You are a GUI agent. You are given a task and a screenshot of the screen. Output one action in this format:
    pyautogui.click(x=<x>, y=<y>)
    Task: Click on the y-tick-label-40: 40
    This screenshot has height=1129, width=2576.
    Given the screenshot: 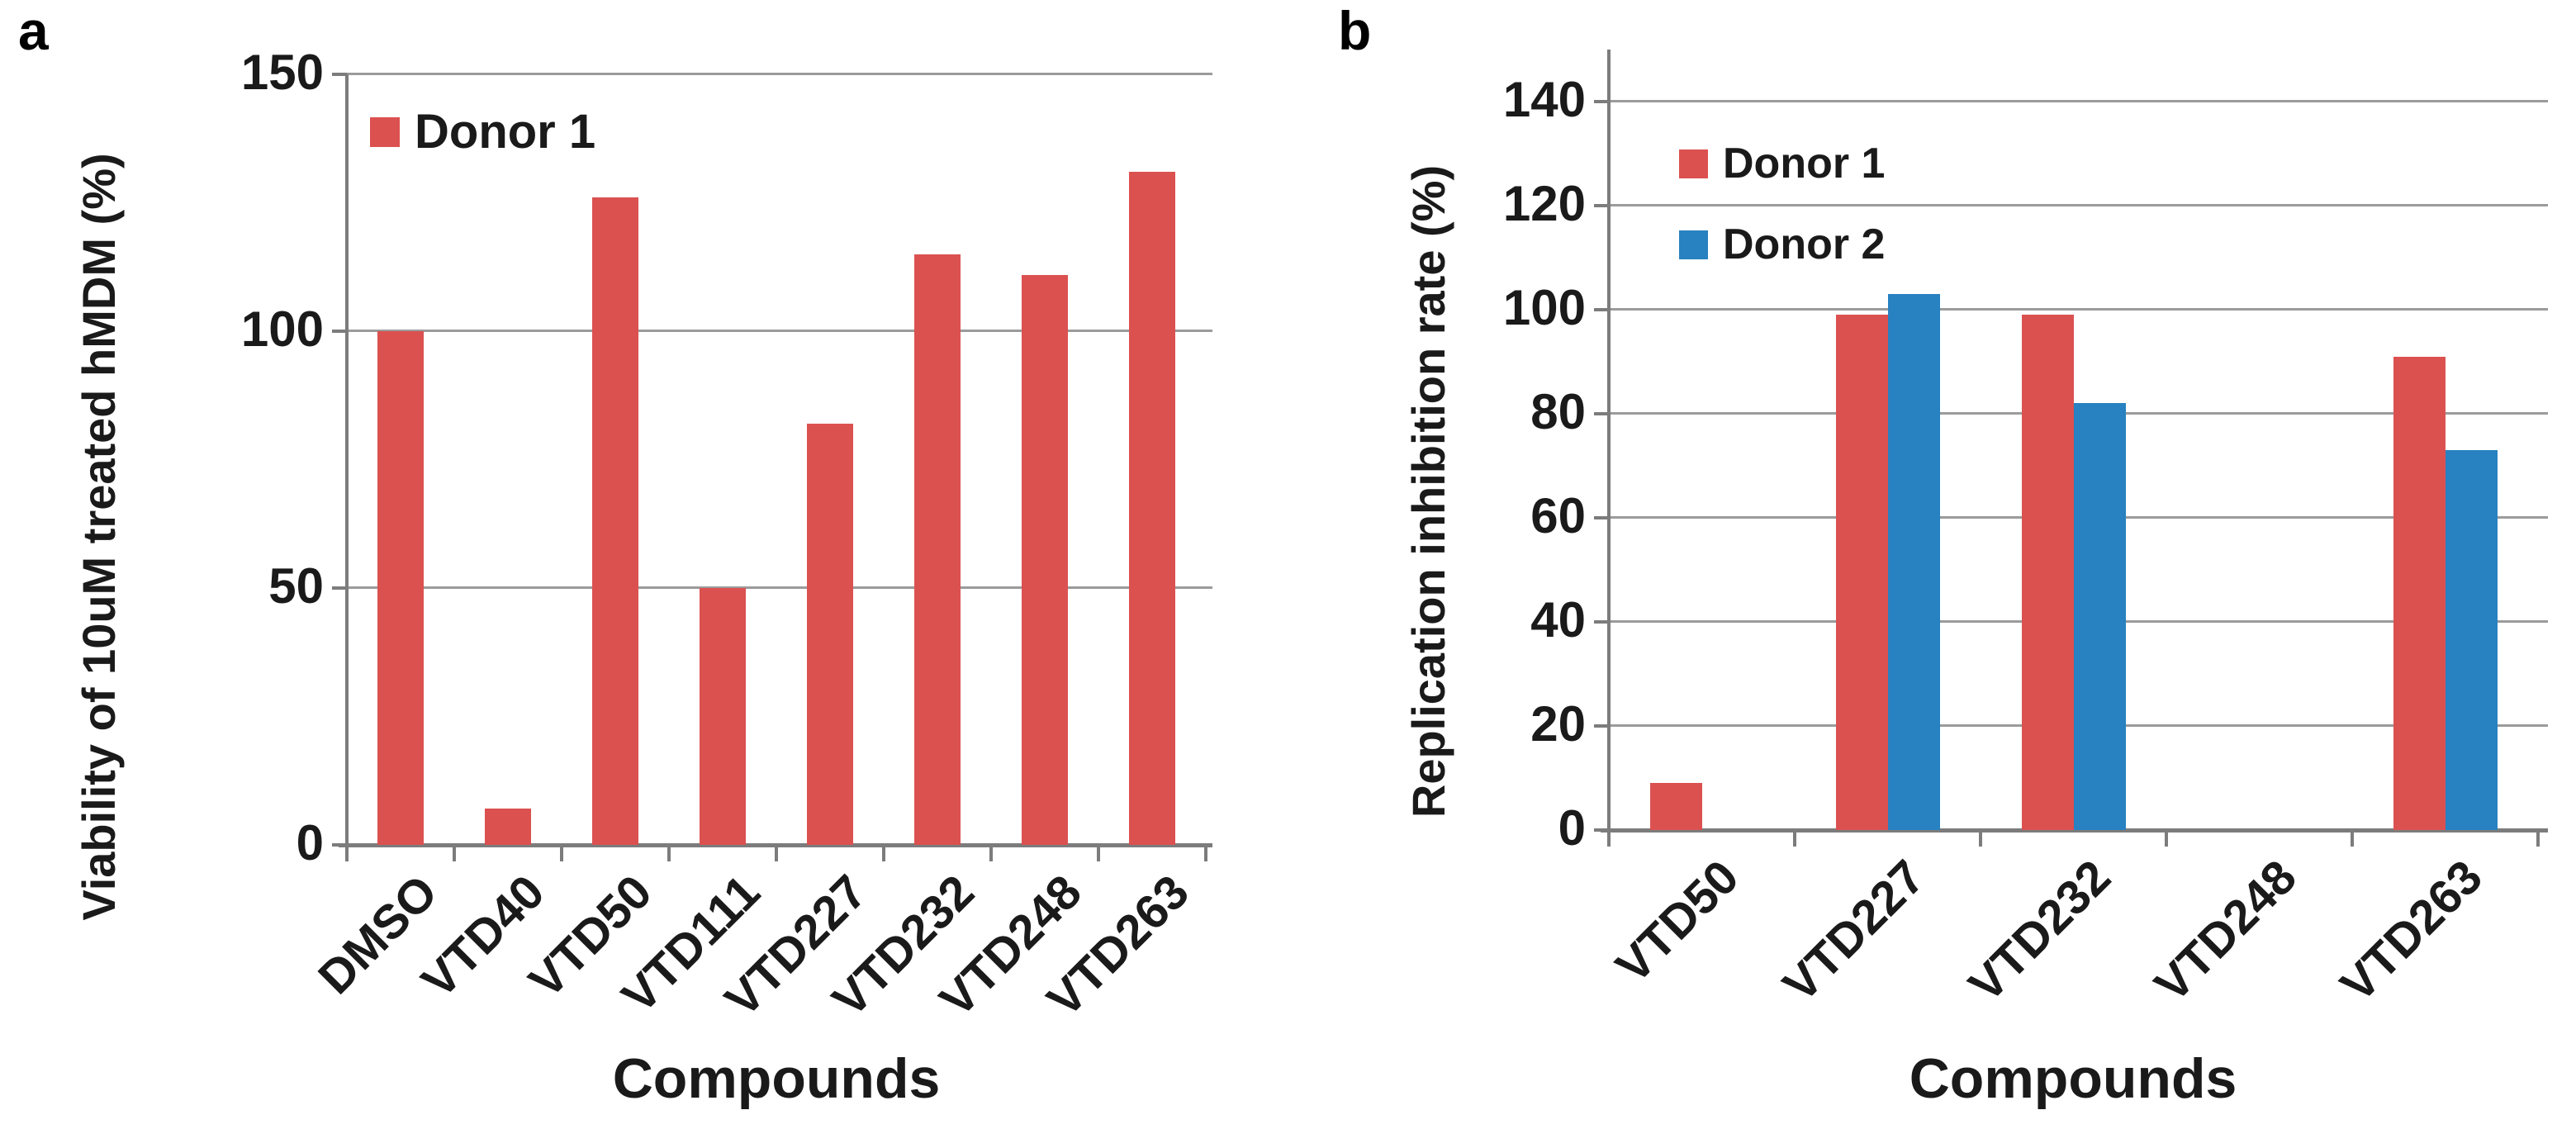 What is the action you would take?
    pyautogui.click(x=1558, y=620)
    